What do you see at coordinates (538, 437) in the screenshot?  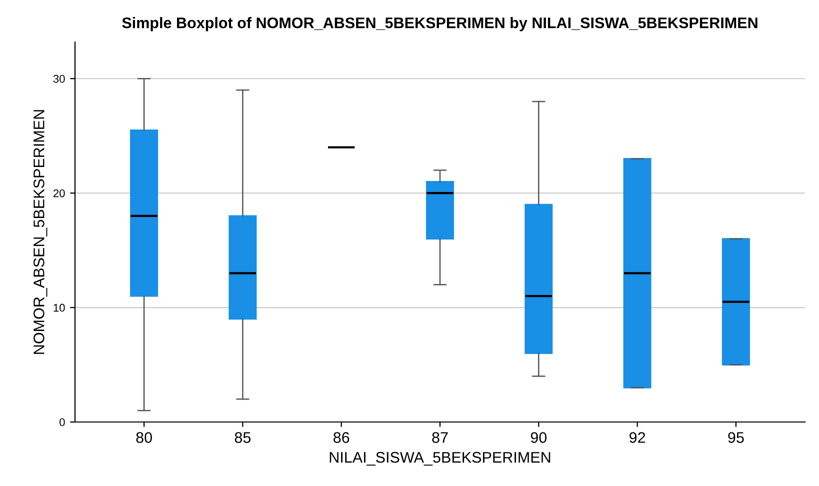 I see `x-tick-label: 90` at bounding box center [538, 437].